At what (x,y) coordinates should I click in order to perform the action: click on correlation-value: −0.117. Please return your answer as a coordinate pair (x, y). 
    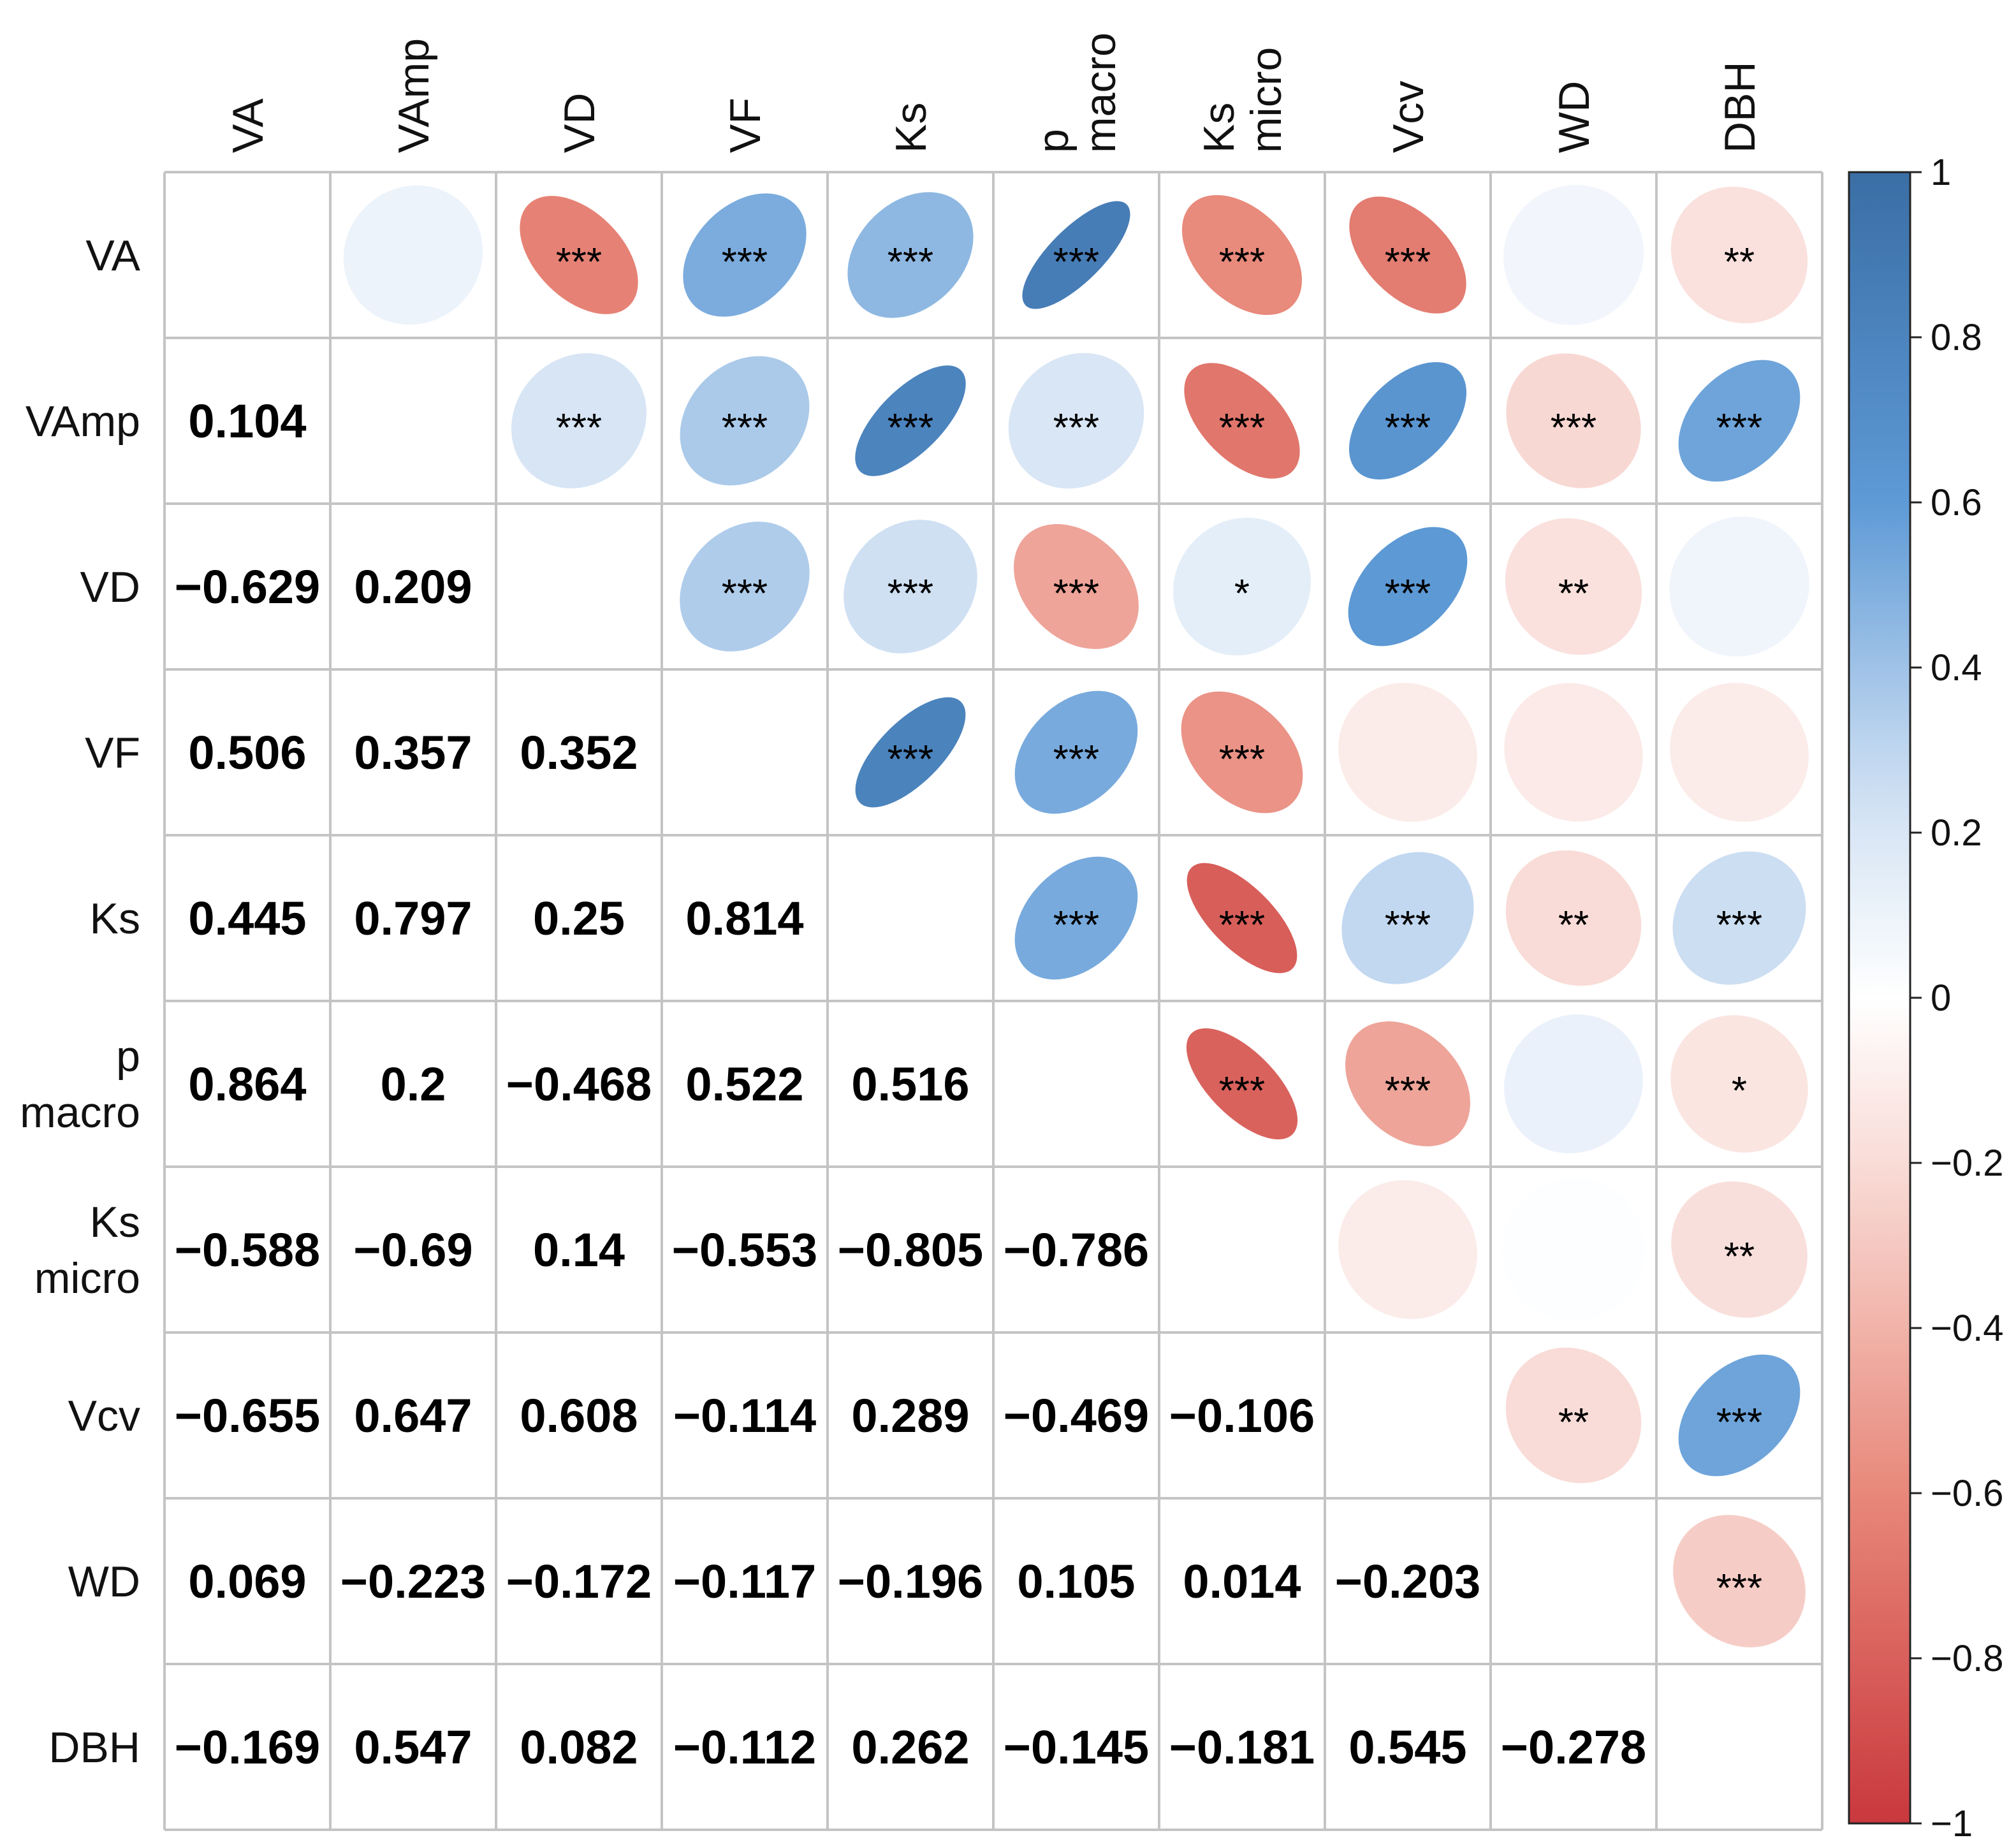
    Looking at the image, I should click on (745, 1581).